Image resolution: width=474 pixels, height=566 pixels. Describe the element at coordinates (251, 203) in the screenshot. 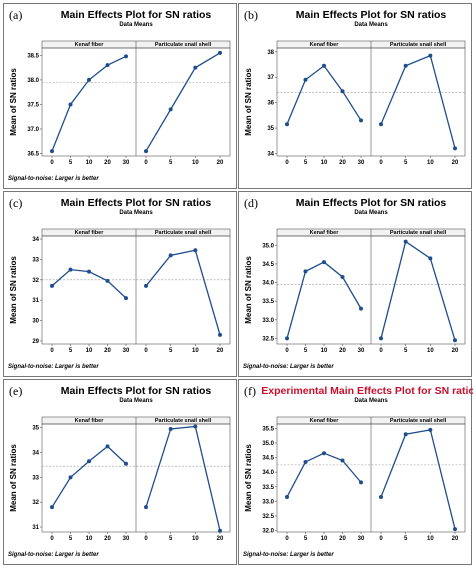

I see `panel-label: (d)` at that location.